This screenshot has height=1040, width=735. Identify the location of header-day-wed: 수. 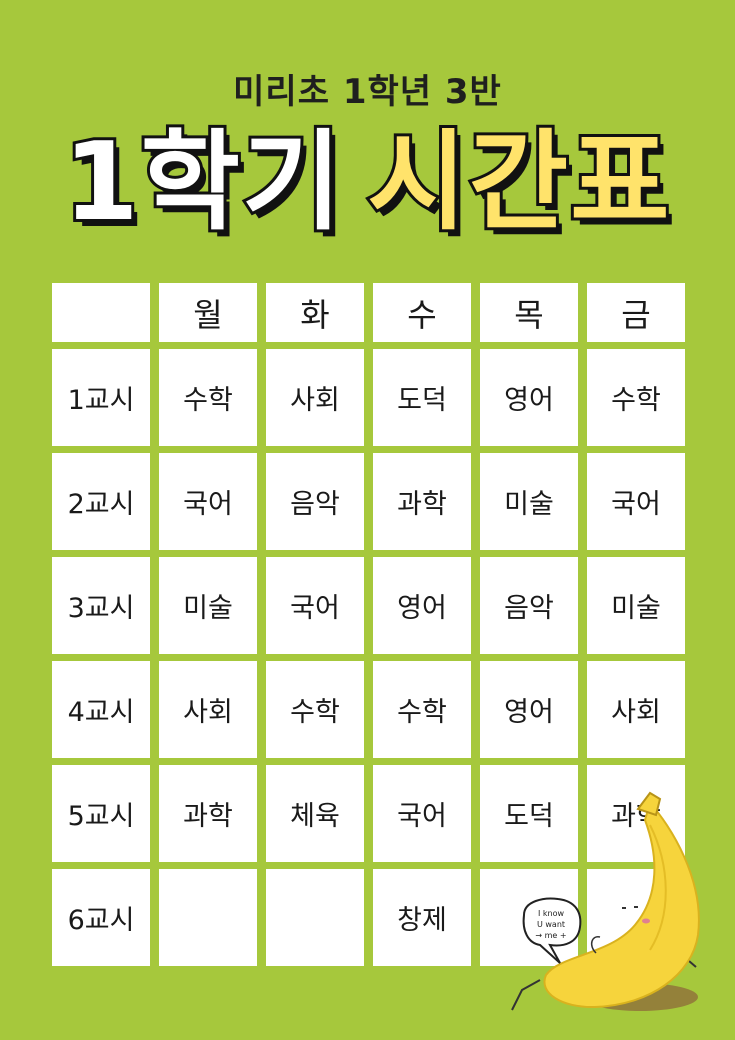
(422, 312).